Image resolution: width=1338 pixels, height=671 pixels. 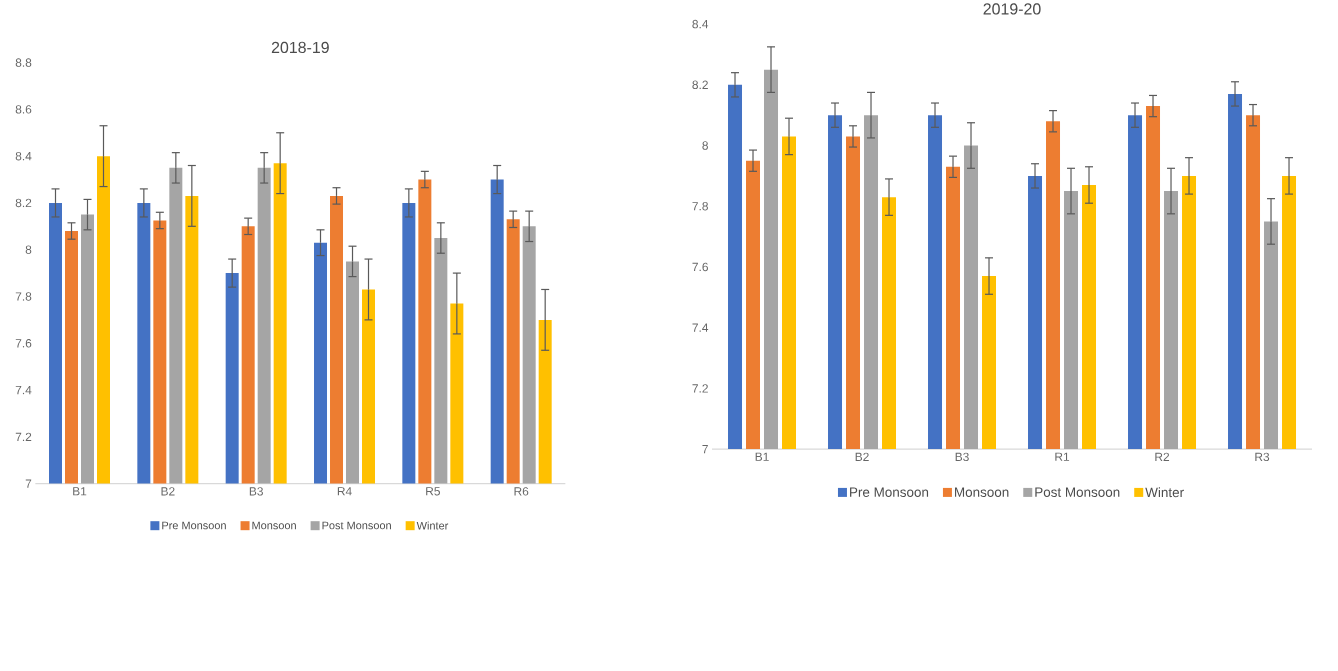 What do you see at coordinates (23, 109) in the screenshot?
I see `y-tick-label: 8.6` at bounding box center [23, 109].